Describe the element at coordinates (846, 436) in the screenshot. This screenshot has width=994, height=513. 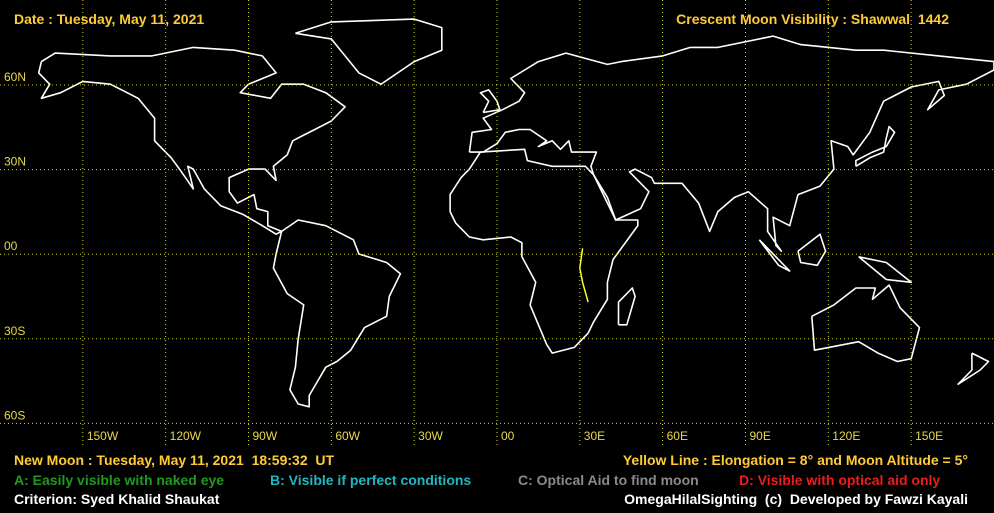
I see `longitude-label: 120E` at that location.